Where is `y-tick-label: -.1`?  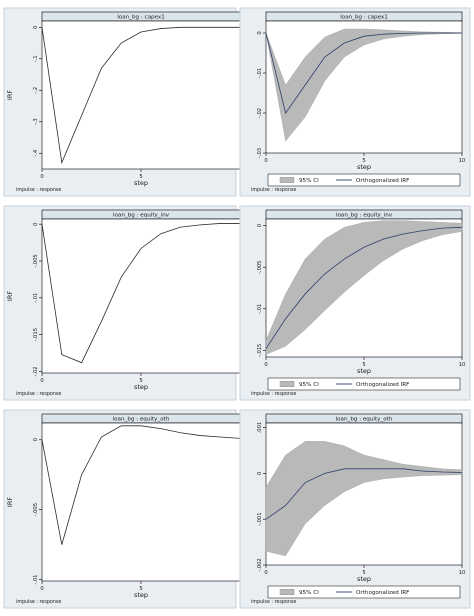
y-tick-label: -.1 is located at coordinates (36, 58).